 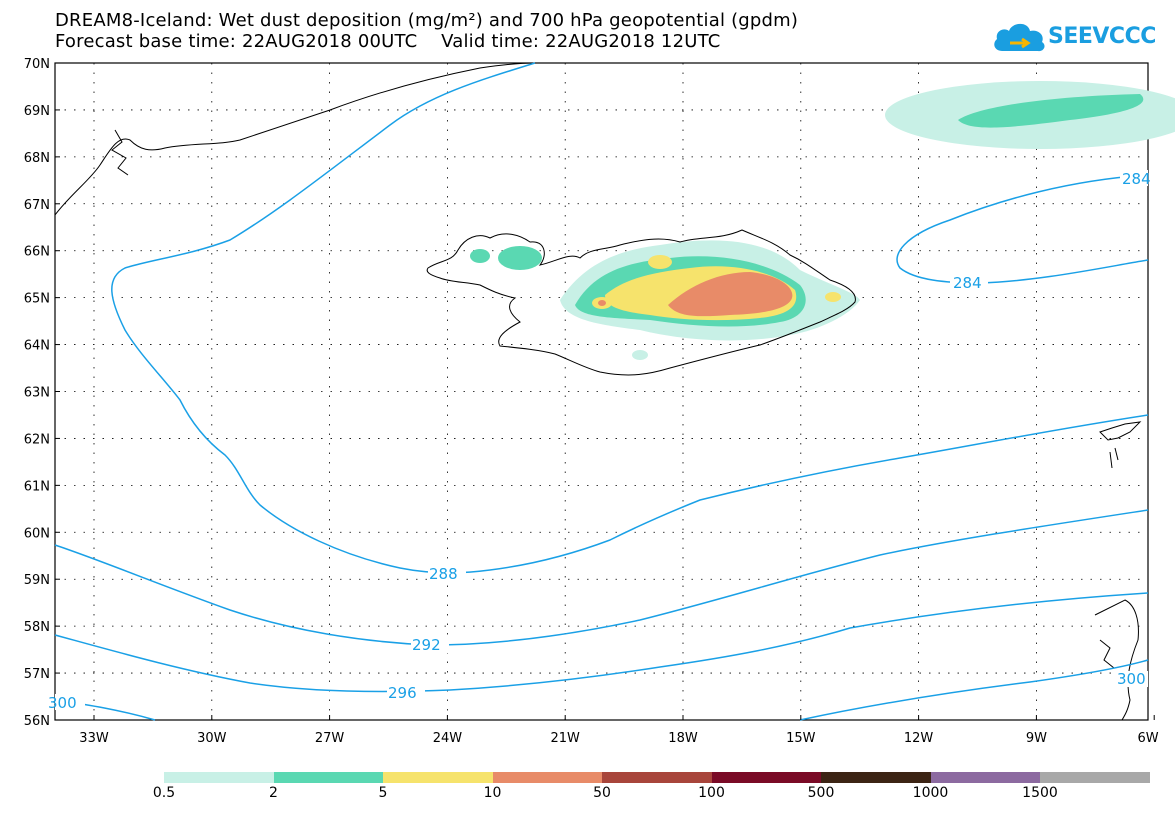 I want to click on latitude-label: 57N, so click(x=37, y=674).